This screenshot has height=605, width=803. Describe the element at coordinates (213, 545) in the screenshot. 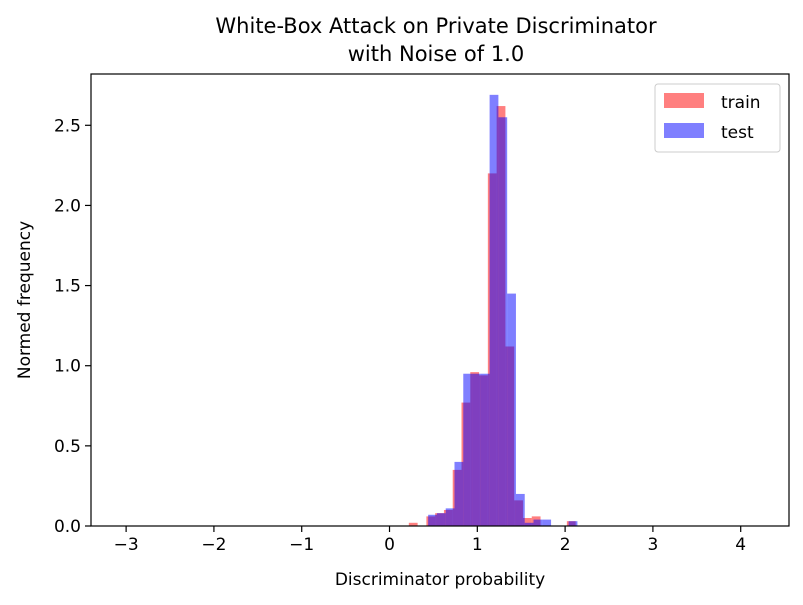

I see `x-tick-label: −2` at that location.